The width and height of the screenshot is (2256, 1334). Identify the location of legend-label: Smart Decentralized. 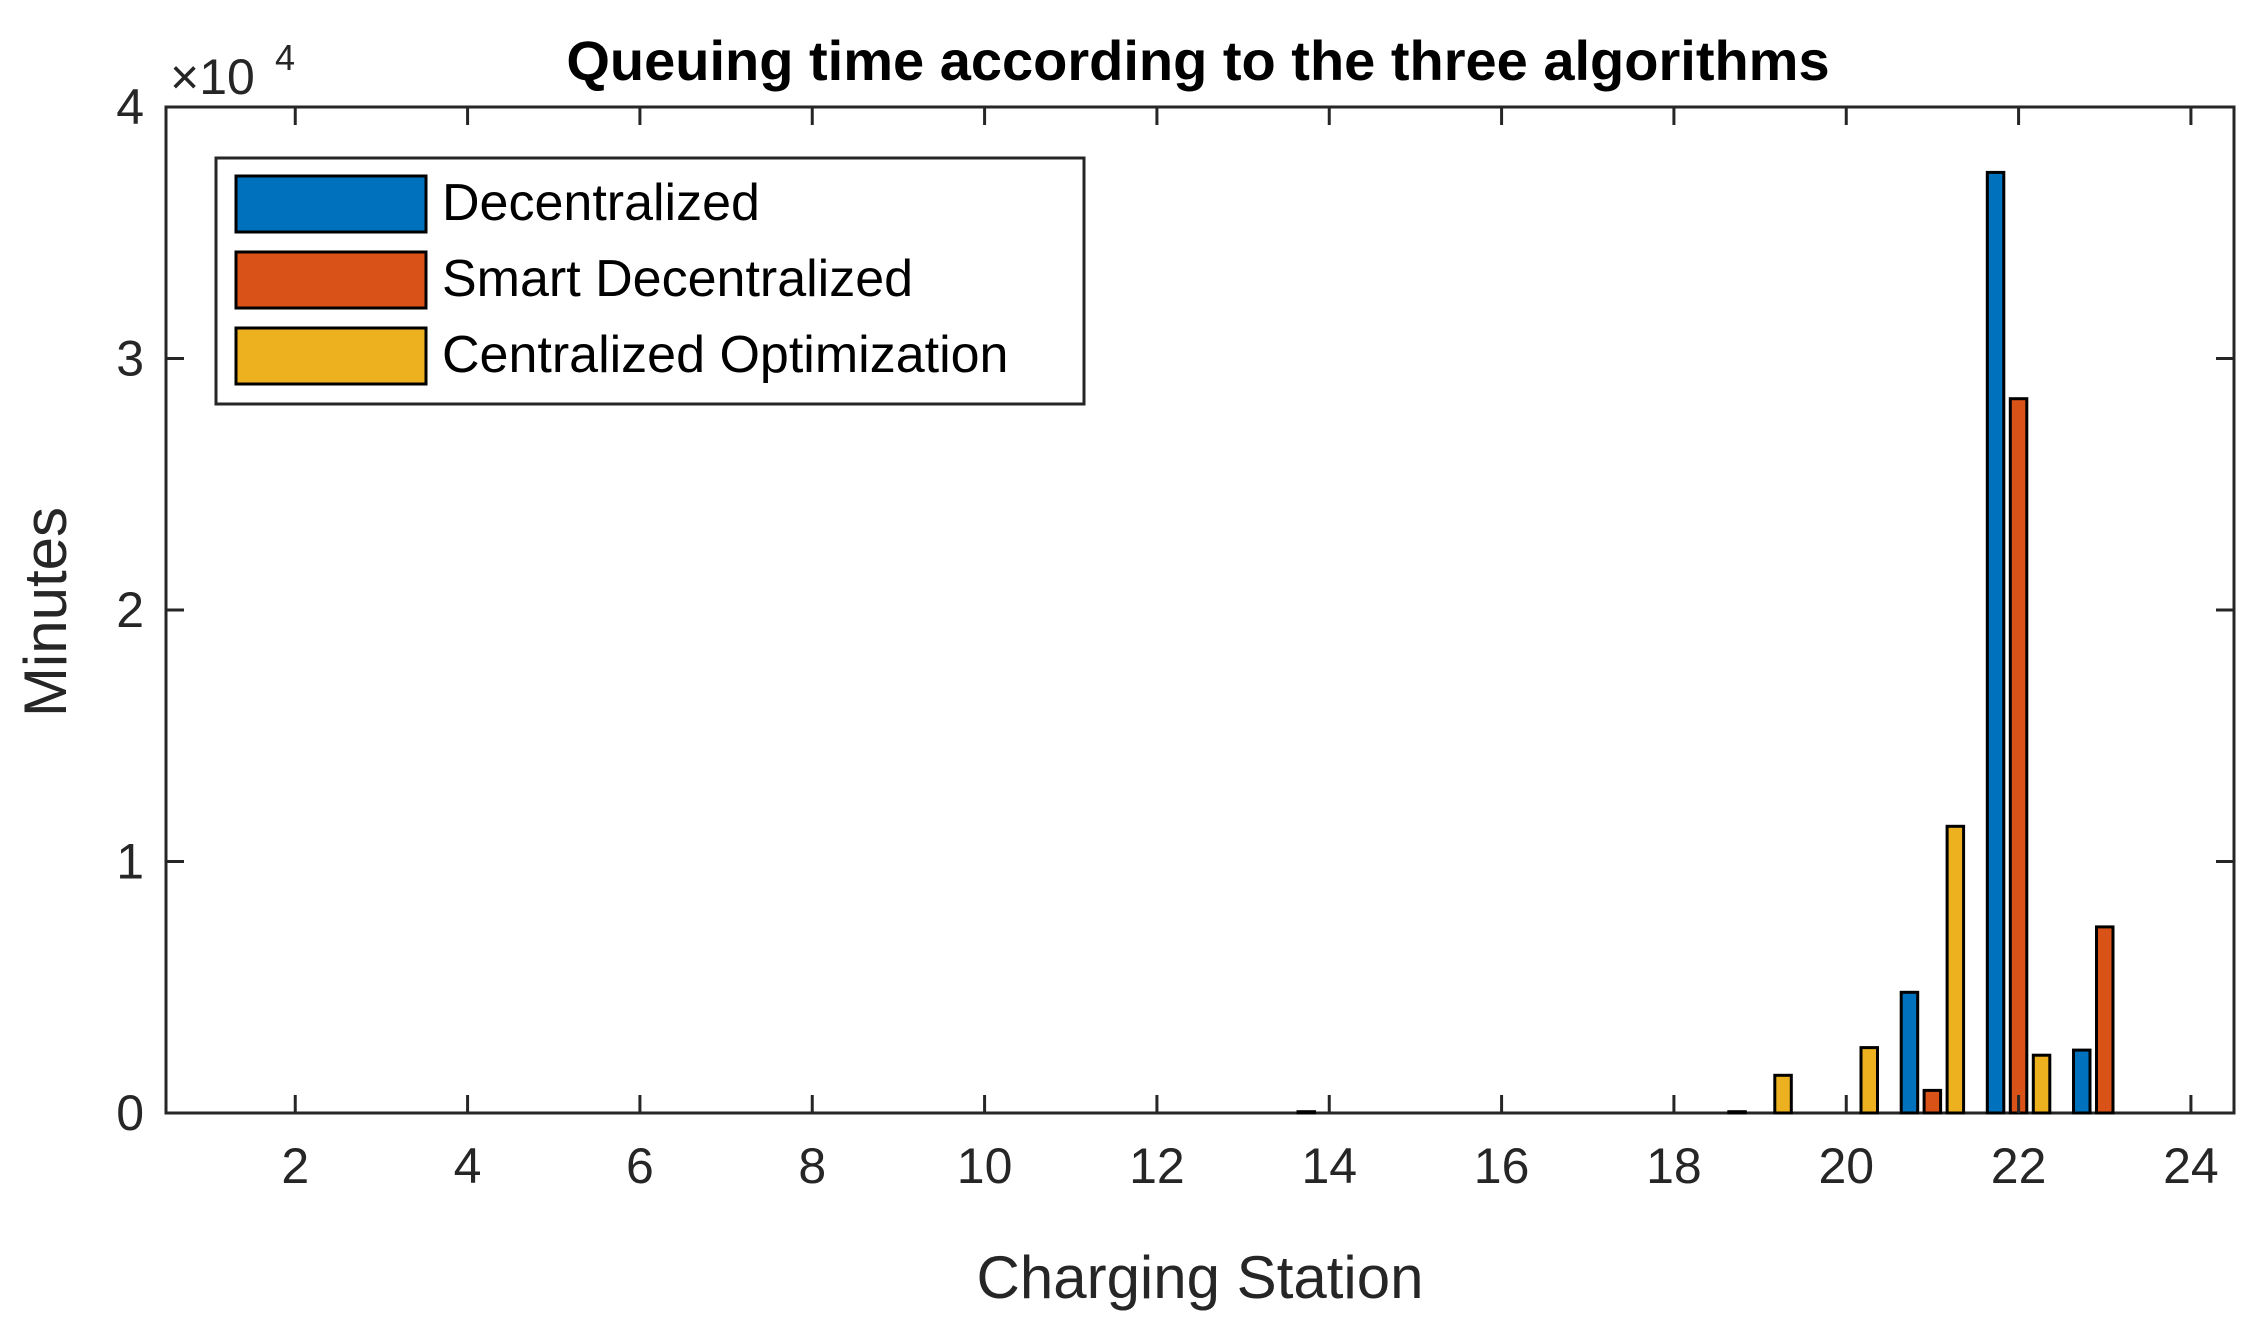
(677, 279).